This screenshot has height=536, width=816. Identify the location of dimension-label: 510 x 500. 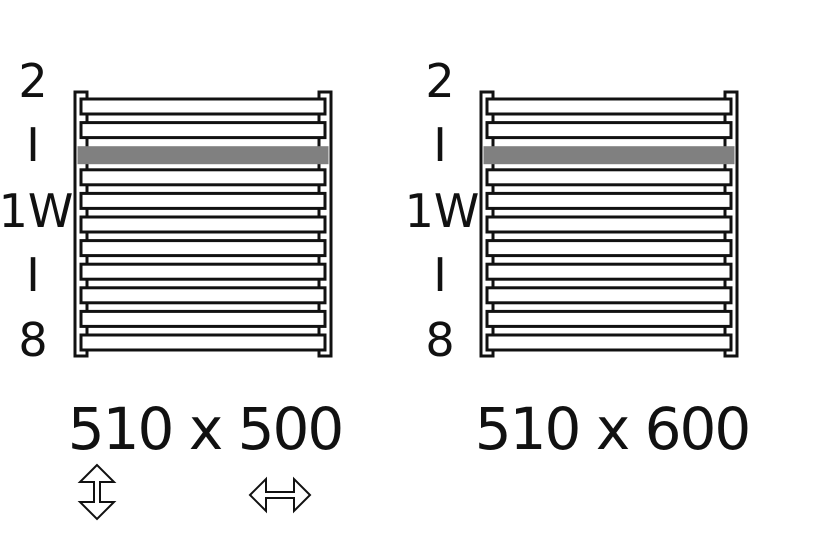
(205, 429).